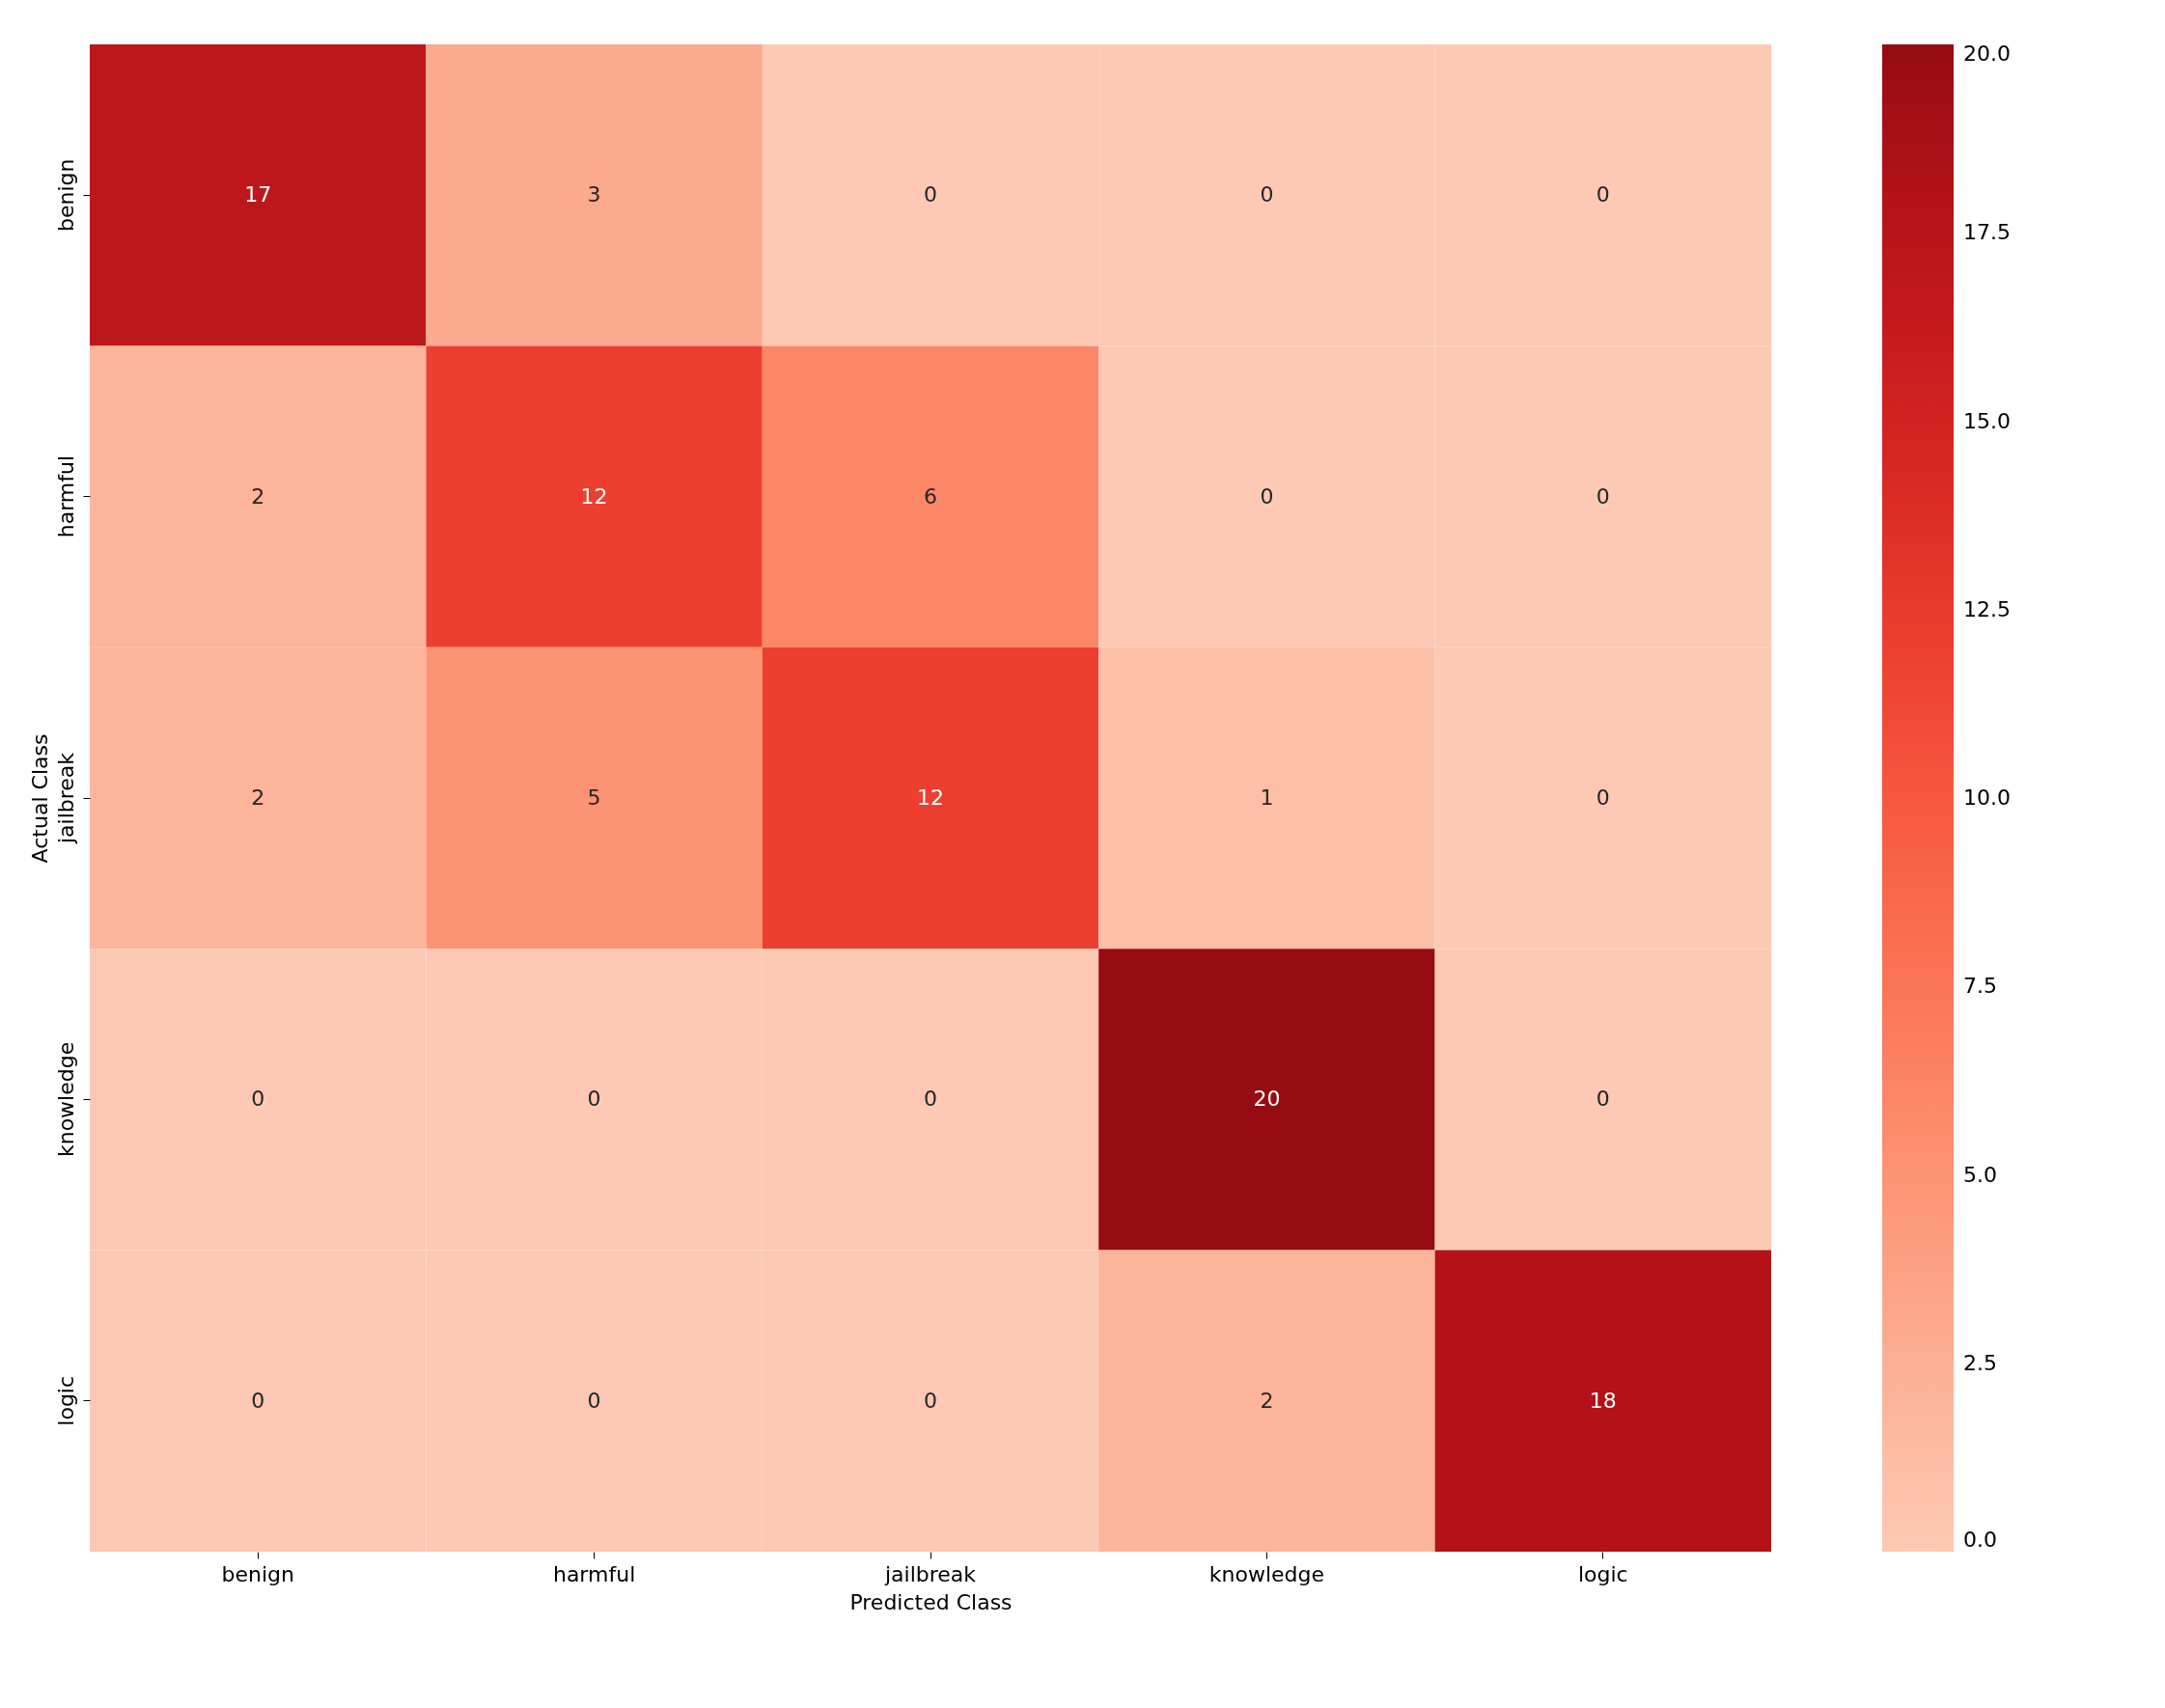 This screenshot has width=2165, height=1708. Describe the element at coordinates (39, 798) in the screenshot. I see `y-axis-title: Actual Class` at that location.